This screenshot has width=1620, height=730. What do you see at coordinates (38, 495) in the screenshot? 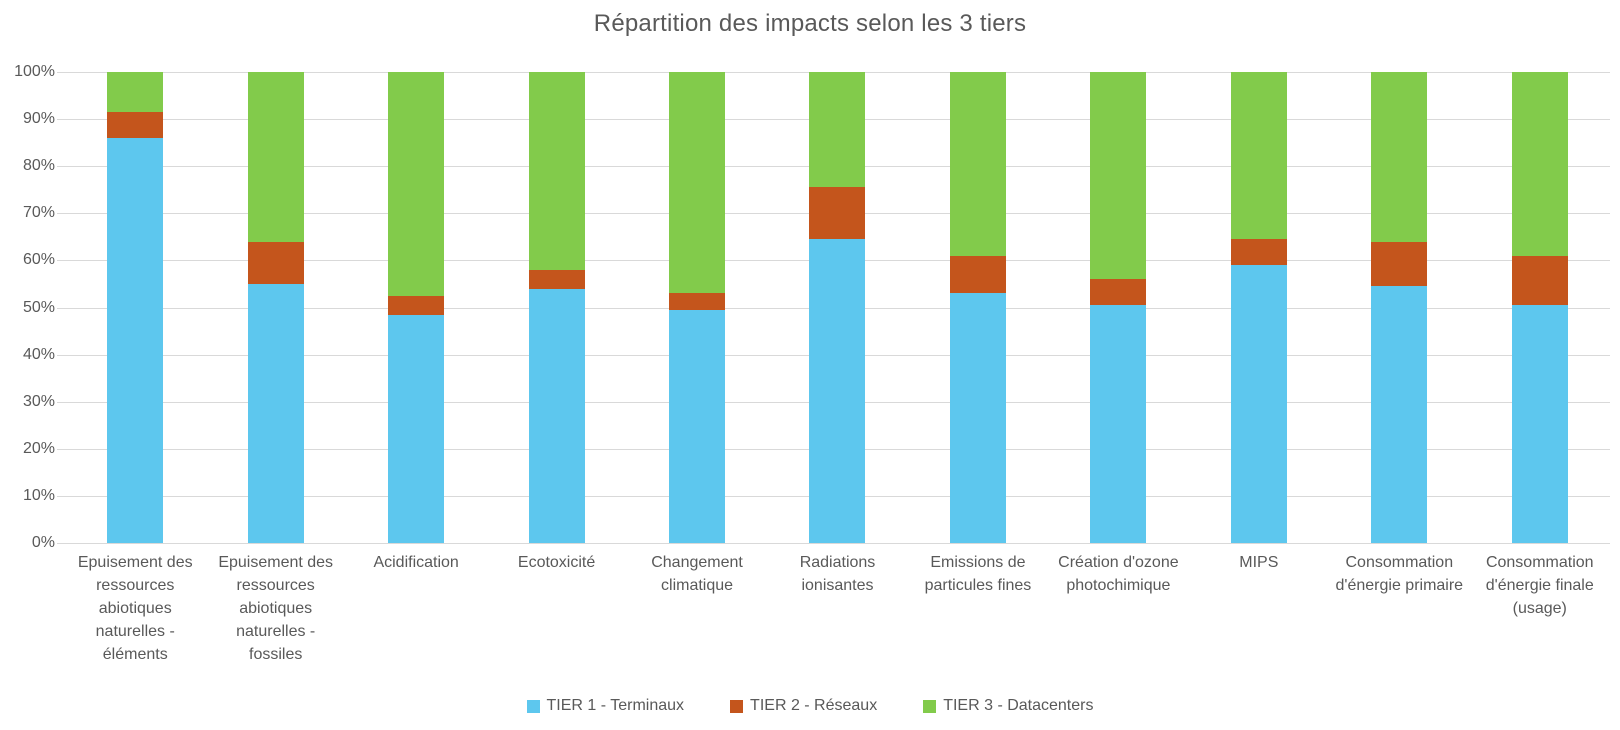
I see `y-axis-tick-label: 10%` at bounding box center [38, 495].